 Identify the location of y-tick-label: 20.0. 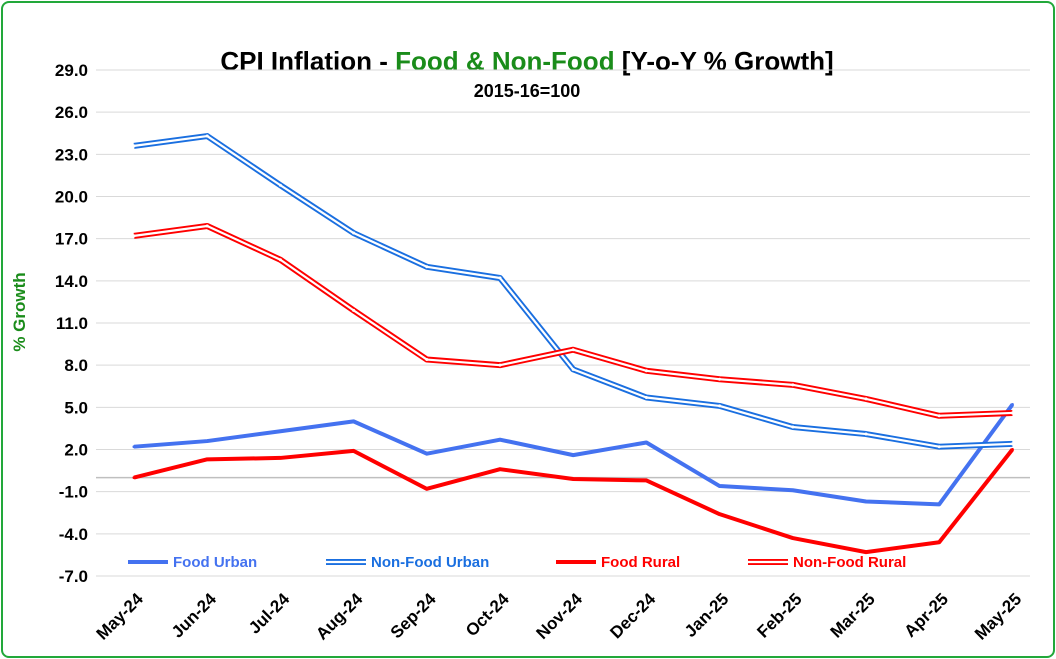
(71, 197).